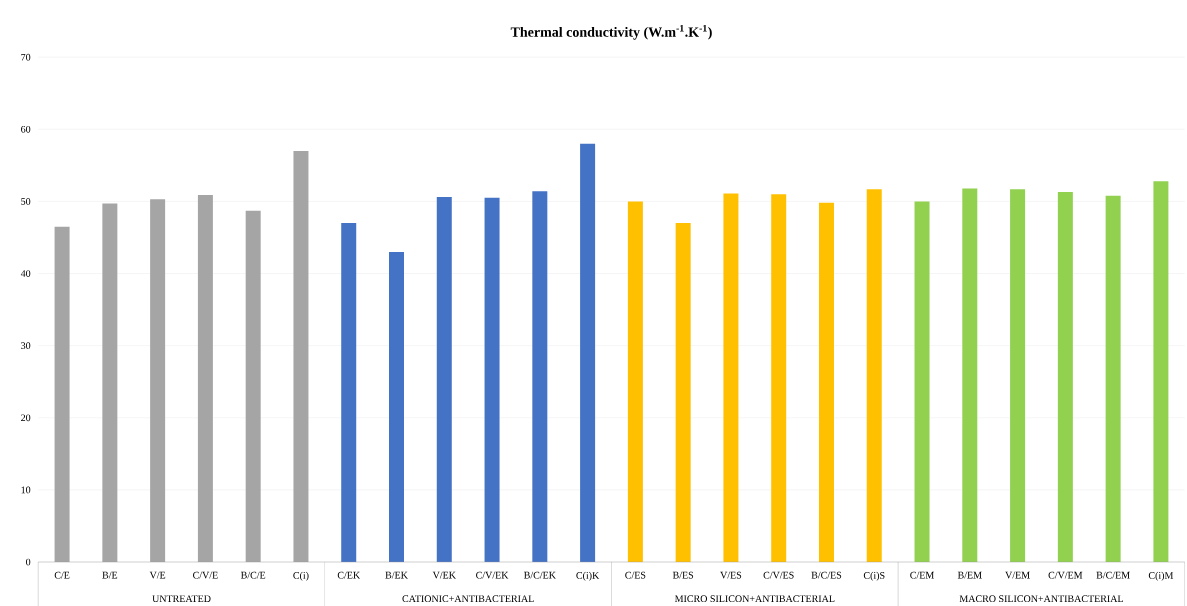 Image resolution: width=1187 pixels, height=606 pixels. What do you see at coordinates (731, 575) in the screenshot?
I see `x-tick-label: V/ES` at bounding box center [731, 575].